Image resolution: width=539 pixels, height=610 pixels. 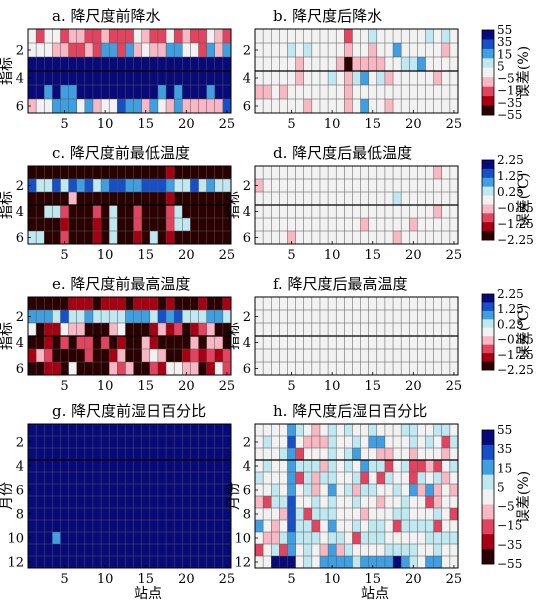 I want to click on colorbar-tick-label: 15, so click(x=504, y=468).